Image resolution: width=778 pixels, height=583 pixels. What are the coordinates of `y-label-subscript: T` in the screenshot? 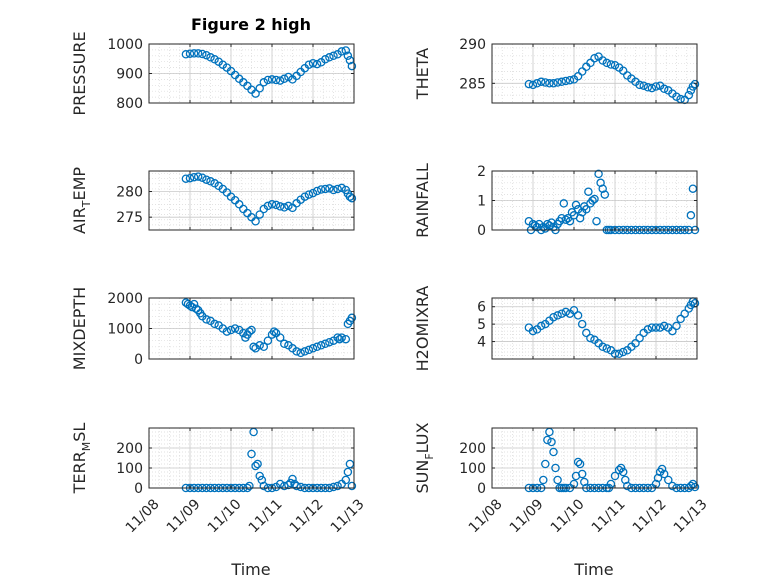 It's located at (86, 204).